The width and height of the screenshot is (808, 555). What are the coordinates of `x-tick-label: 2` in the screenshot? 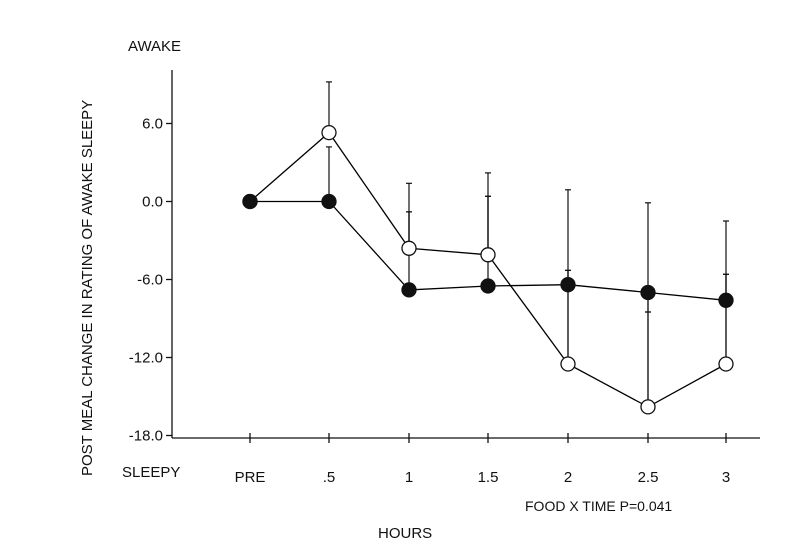 It's located at (568, 477).